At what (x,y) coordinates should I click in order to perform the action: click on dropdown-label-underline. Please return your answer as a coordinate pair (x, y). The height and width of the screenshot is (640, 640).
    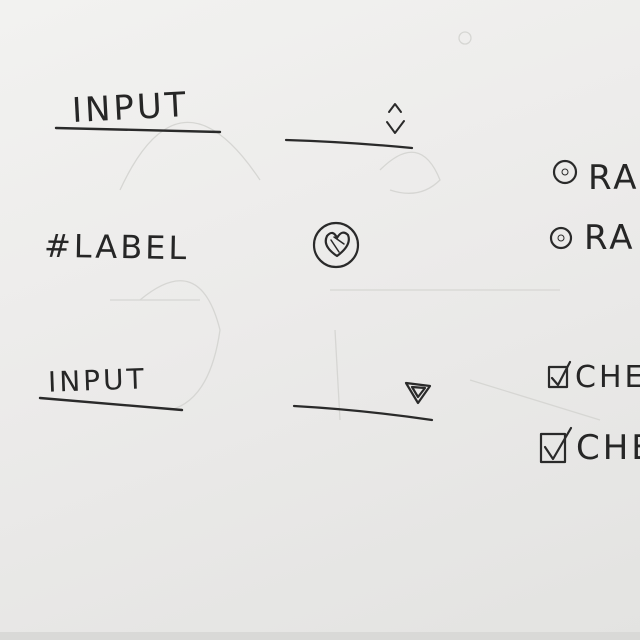
    Looking at the image, I should click on (111, 404).